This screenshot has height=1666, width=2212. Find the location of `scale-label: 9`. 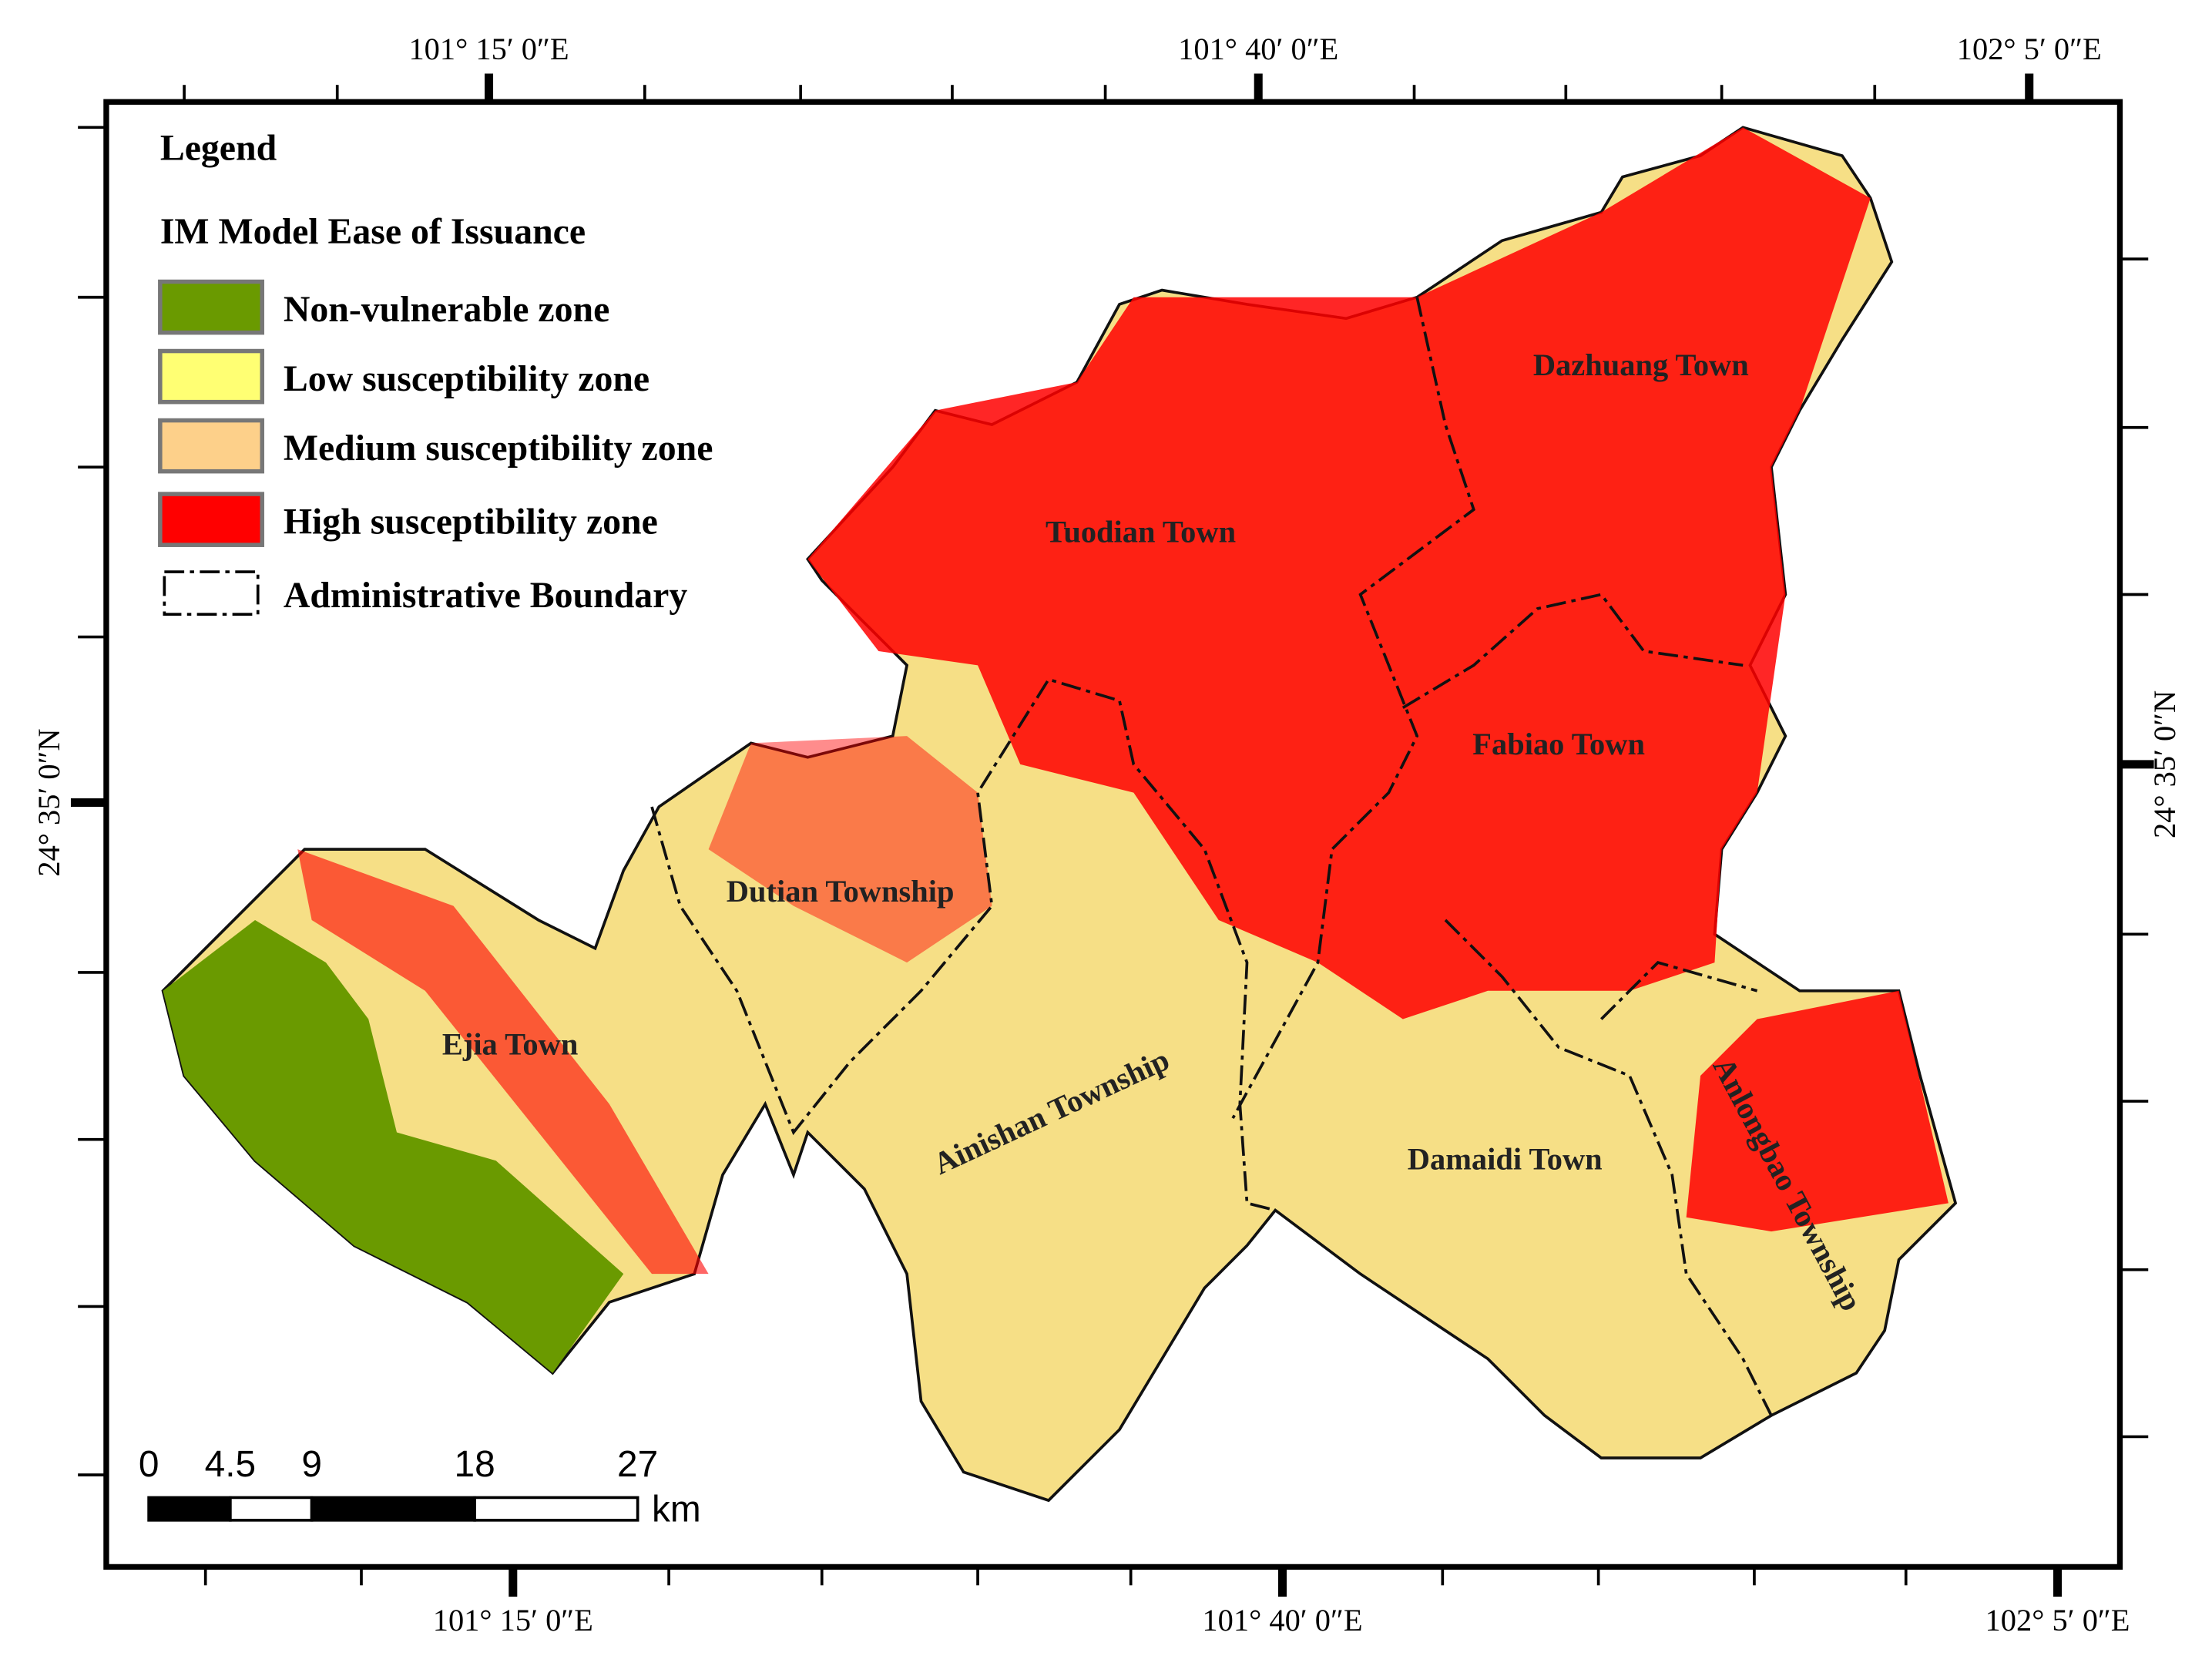

scale-label: 9 is located at coordinates (311, 1464).